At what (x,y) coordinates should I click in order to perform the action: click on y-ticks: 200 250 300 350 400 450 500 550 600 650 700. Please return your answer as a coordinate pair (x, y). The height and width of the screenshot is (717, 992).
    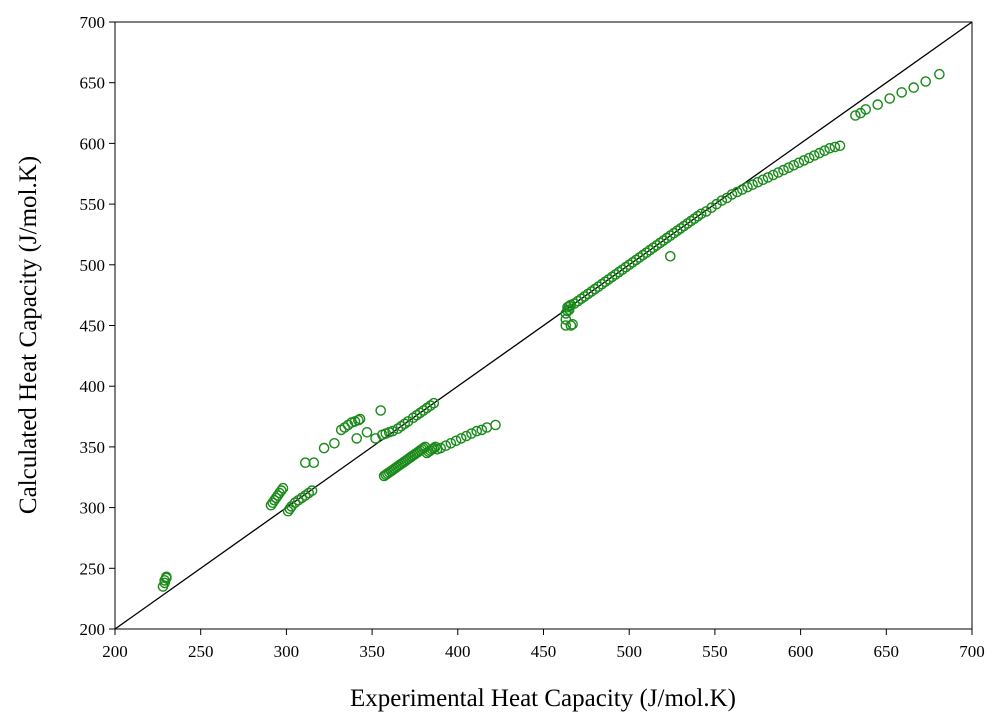
    Looking at the image, I should click on (97, 326).